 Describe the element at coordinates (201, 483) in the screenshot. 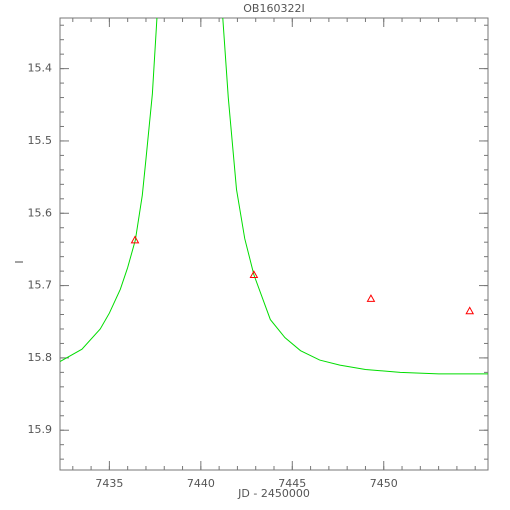

I see `x-tick-label: 7440` at that location.